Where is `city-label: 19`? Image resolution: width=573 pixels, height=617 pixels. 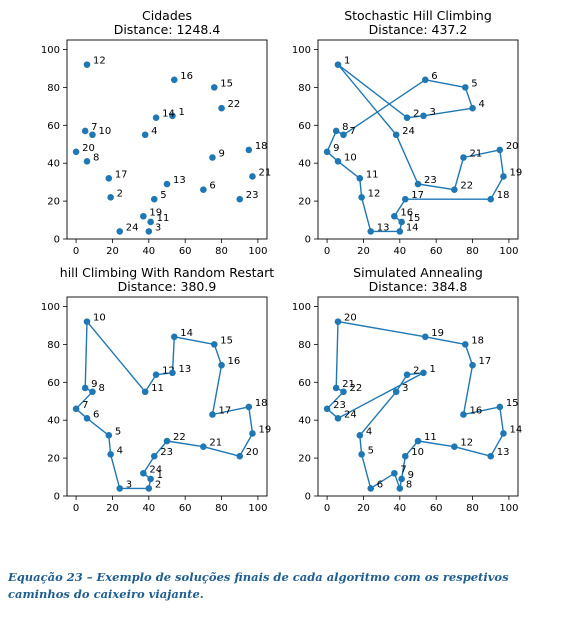
city-label: 19 is located at coordinates (437, 333).